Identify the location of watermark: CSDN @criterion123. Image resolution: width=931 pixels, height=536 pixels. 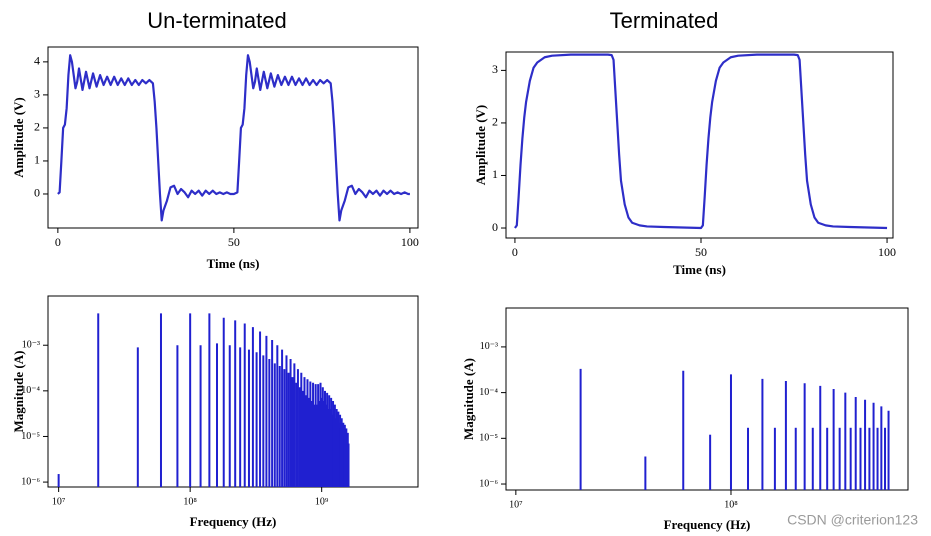
(852, 520).